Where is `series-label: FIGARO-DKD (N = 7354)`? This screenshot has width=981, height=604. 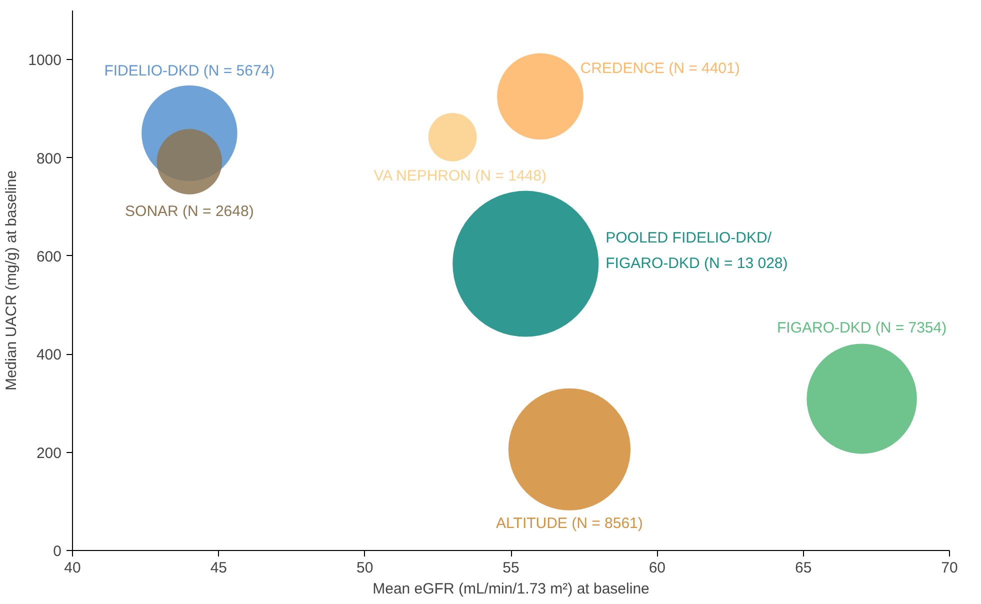 series-label: FIGARO-DKD (N = 7354) is located at coordinates (861, 327).